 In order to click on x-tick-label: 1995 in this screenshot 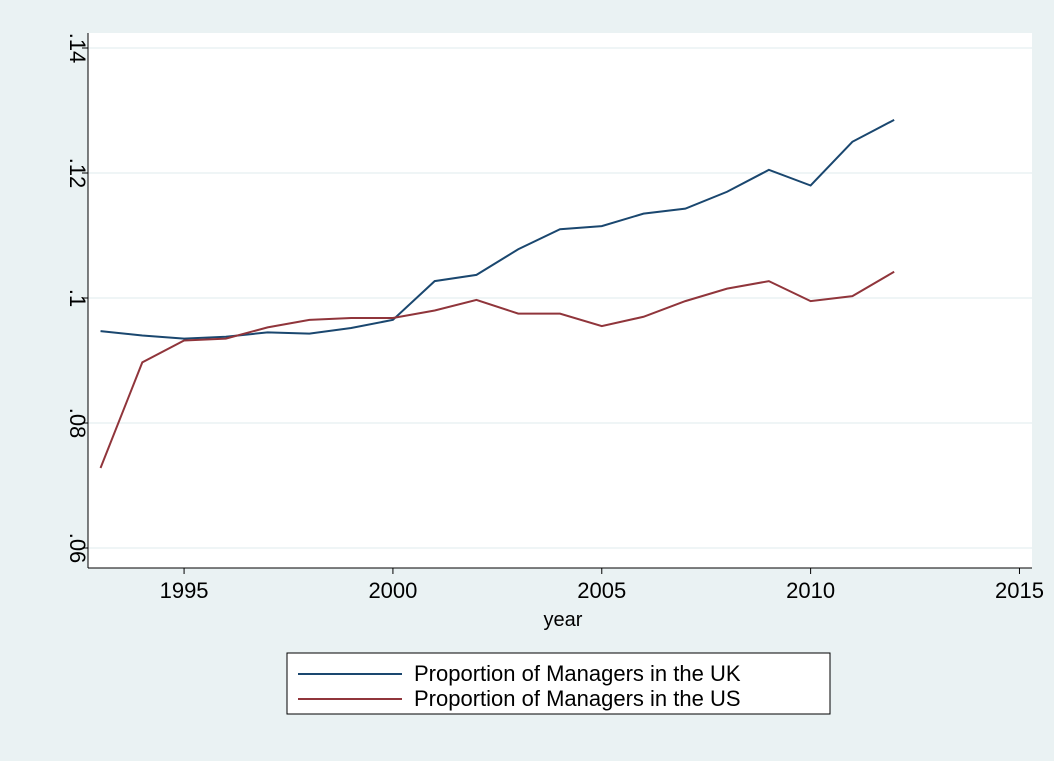, I will do `click(184, 590)`.